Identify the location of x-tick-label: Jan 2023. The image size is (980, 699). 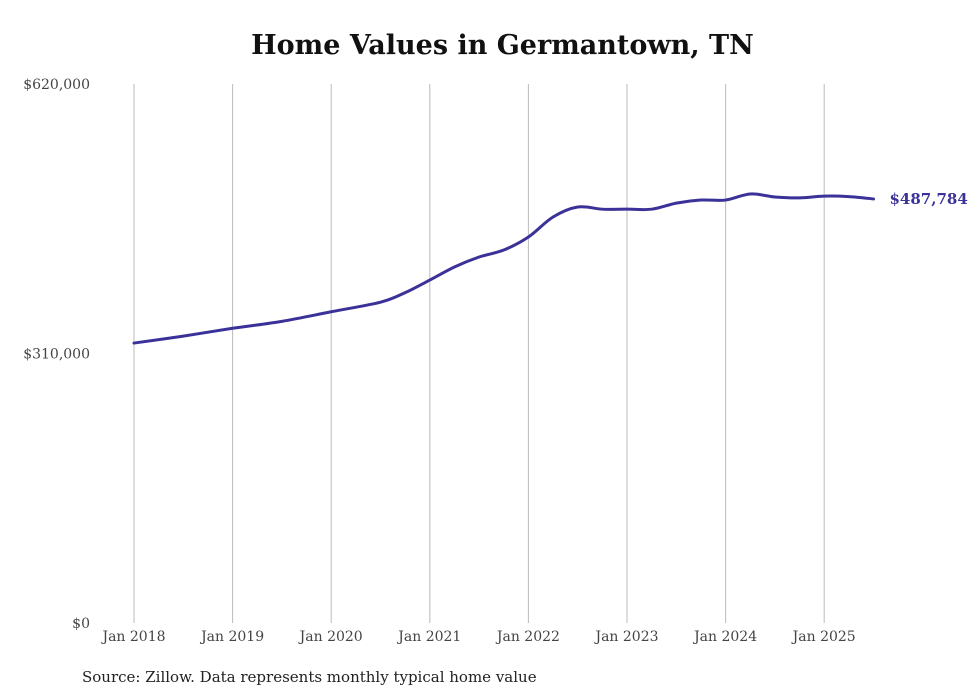
(625, 637).